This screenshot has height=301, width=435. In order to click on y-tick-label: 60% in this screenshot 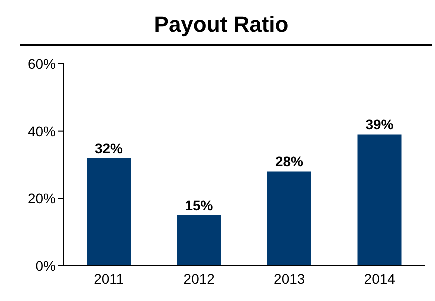, I will do `click(42, 64)`.